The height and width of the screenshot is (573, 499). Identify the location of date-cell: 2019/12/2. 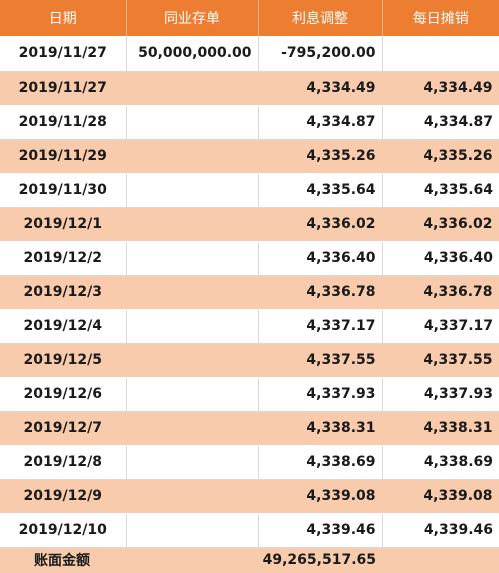
(63, 258).